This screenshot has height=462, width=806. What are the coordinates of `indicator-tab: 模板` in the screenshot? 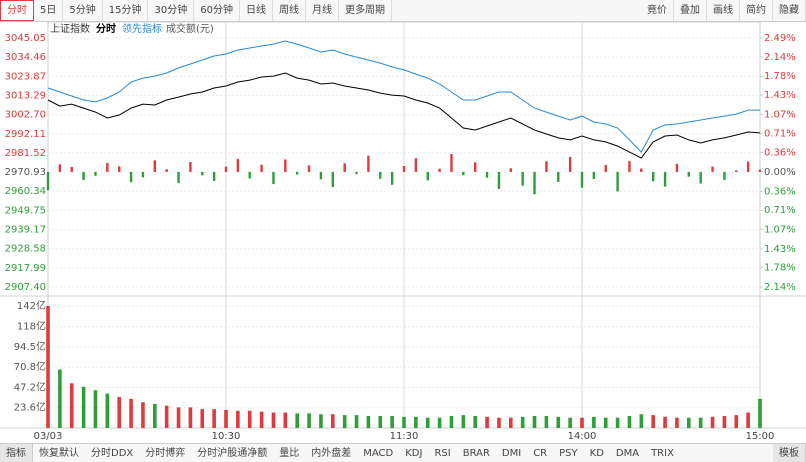 It's located at (789, 453).